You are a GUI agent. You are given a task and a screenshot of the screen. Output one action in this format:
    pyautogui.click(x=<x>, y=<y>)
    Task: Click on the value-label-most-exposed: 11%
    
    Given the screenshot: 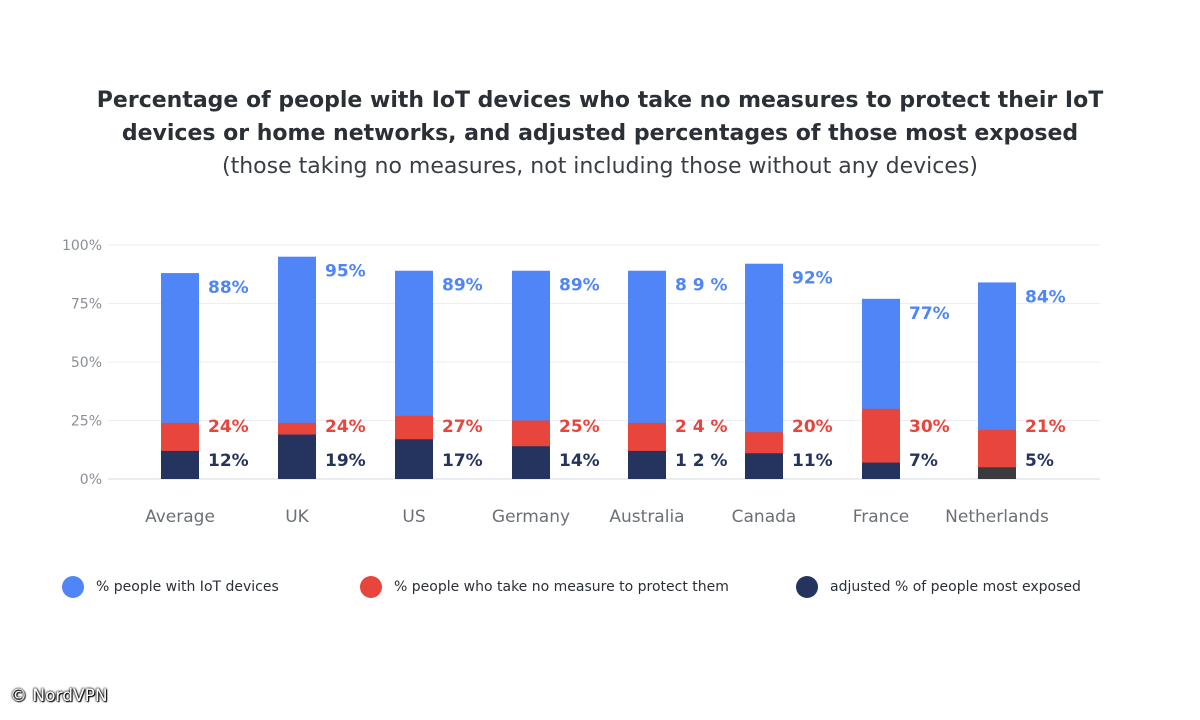 What is the action you would take?
    pyautogui.click(x=812, y=461)
    